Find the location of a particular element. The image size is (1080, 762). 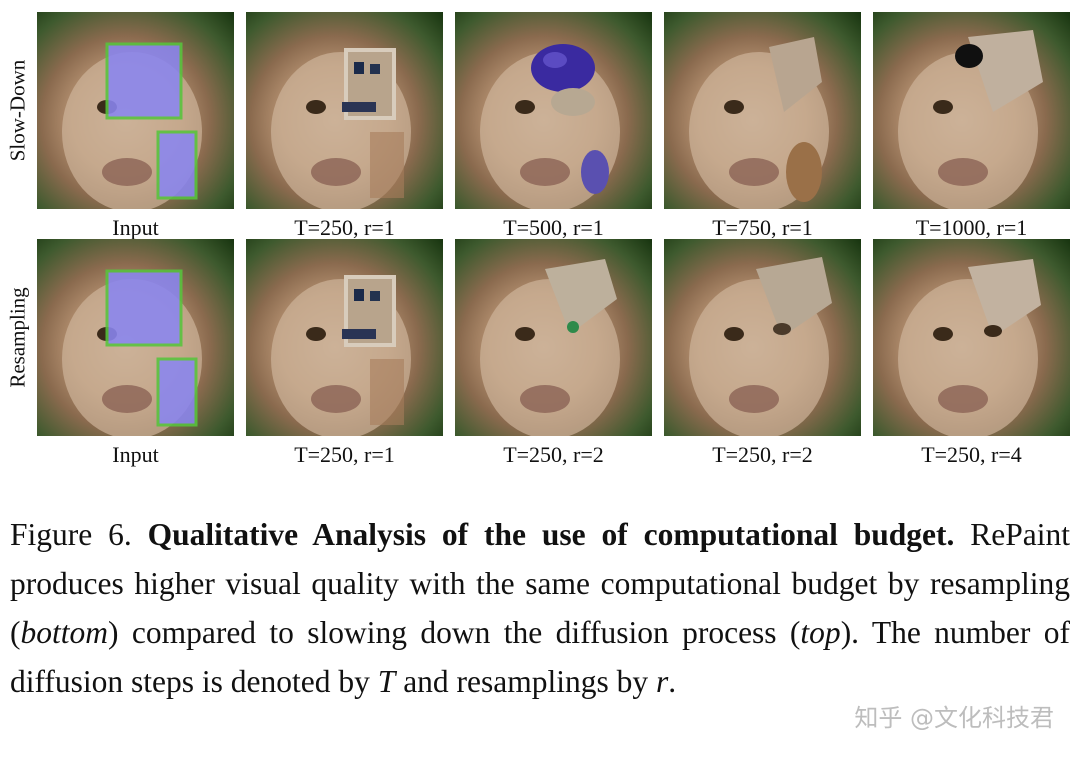

image-t1000-r1-slowdown is located at coordinates (971, 110).